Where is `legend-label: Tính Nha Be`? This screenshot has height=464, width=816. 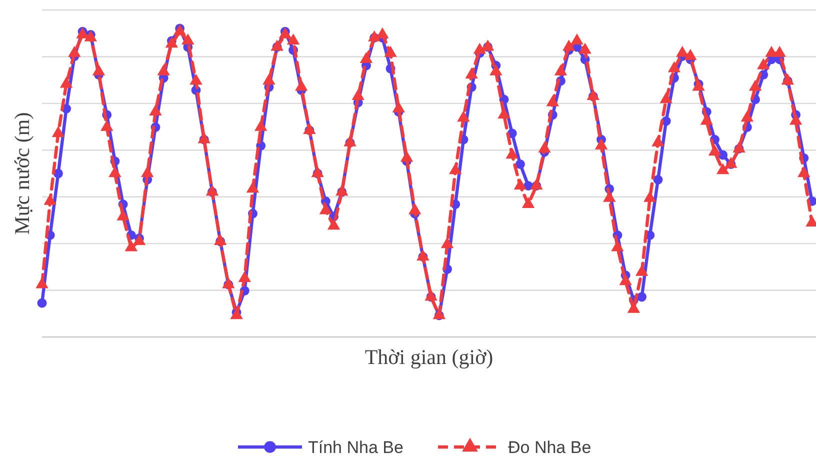
legend-label: Tính Nha Be is located at coordinates (356, 447).